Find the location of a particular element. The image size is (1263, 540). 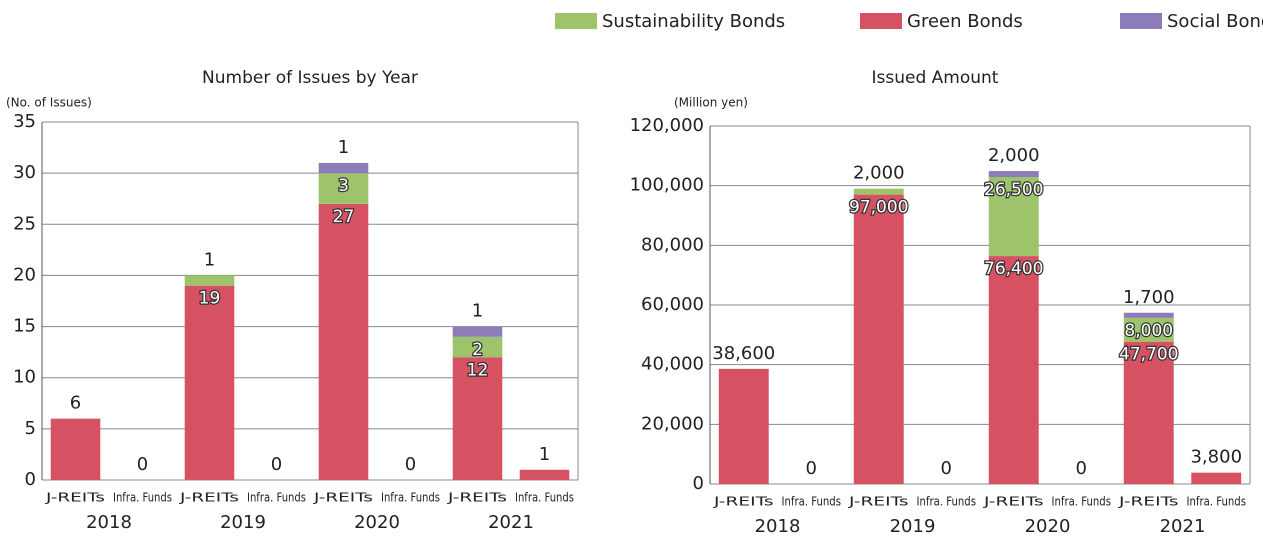

value-label: 12 is located at coordinates (478, 370).